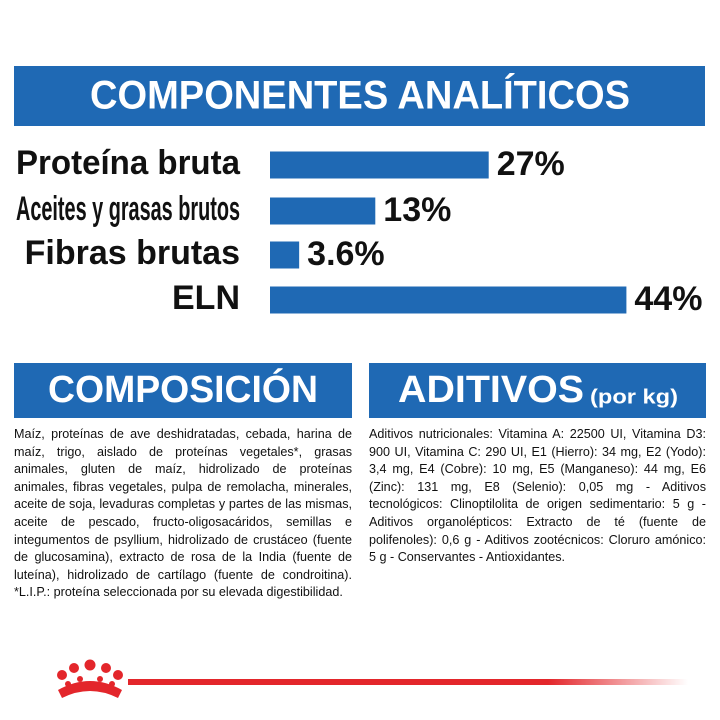 This screenshot has height=720, width=720. I want to click on value-label: 3.6%, so click(346, 254).